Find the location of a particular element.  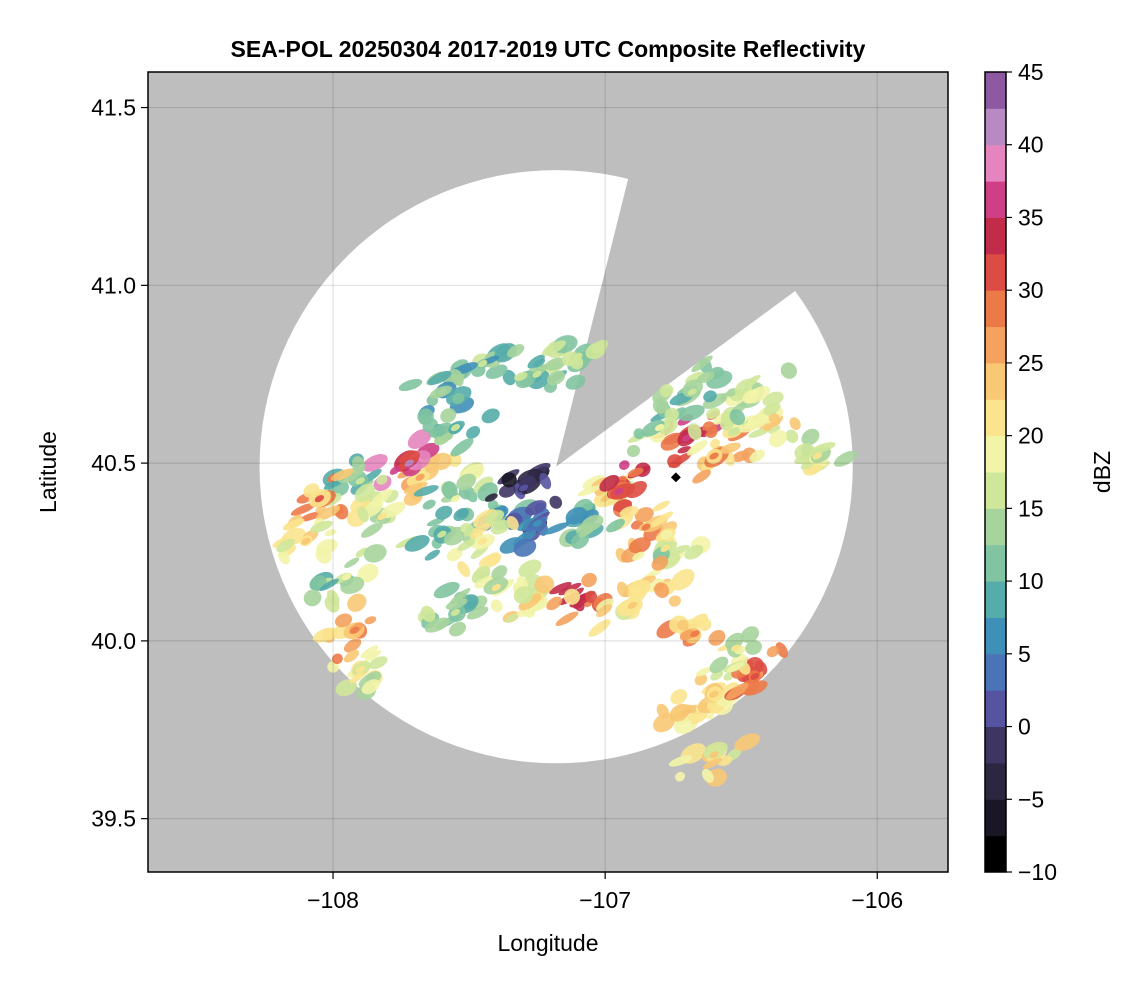

colorbar-tick-label: 20 is located at coordinates (1031, 436).